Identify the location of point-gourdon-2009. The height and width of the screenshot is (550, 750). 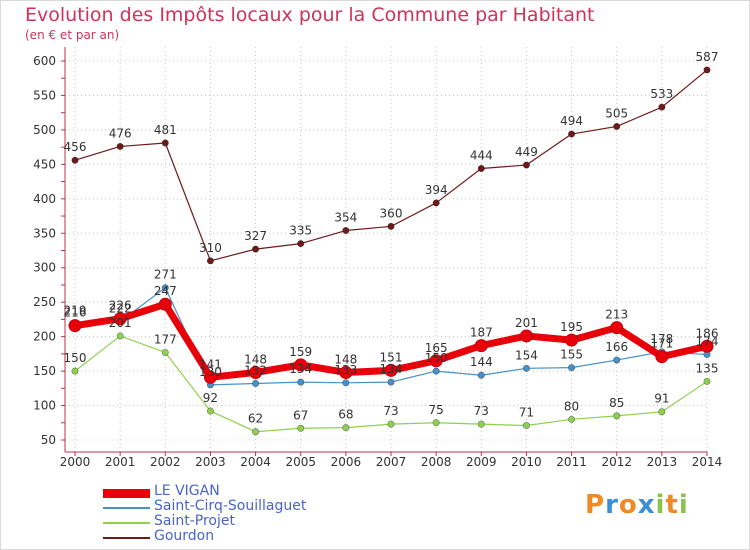
(481, 168).